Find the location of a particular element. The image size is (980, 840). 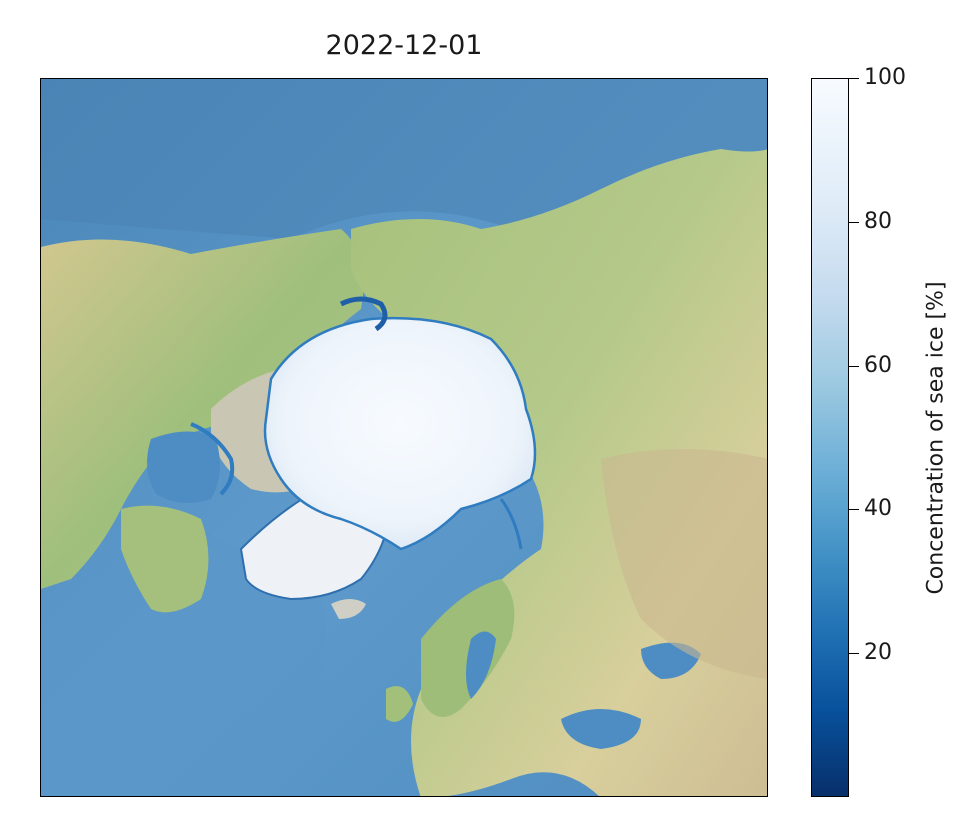

central-asia-highlands is located at coordinates (684, 564).